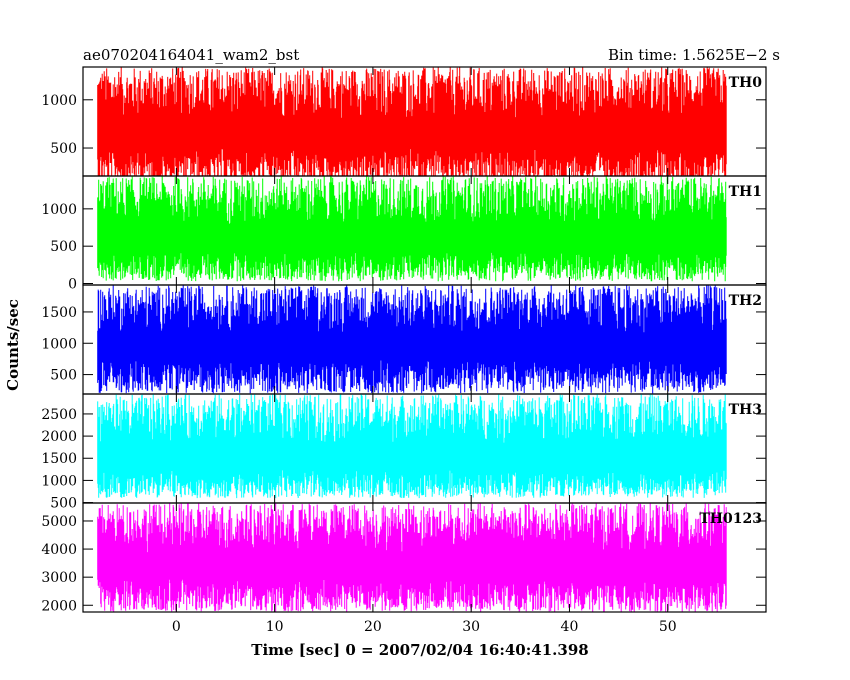  I want to click on y-axis-label: Counts/sec, so click(13, 345).